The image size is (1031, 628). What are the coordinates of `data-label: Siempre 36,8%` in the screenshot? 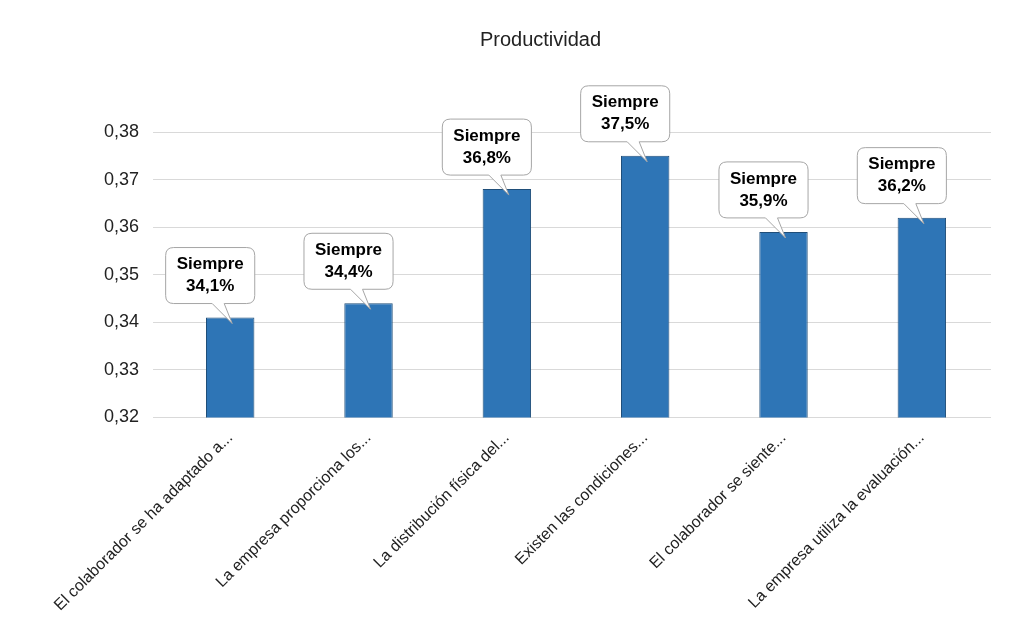 It's located at (487, 146).